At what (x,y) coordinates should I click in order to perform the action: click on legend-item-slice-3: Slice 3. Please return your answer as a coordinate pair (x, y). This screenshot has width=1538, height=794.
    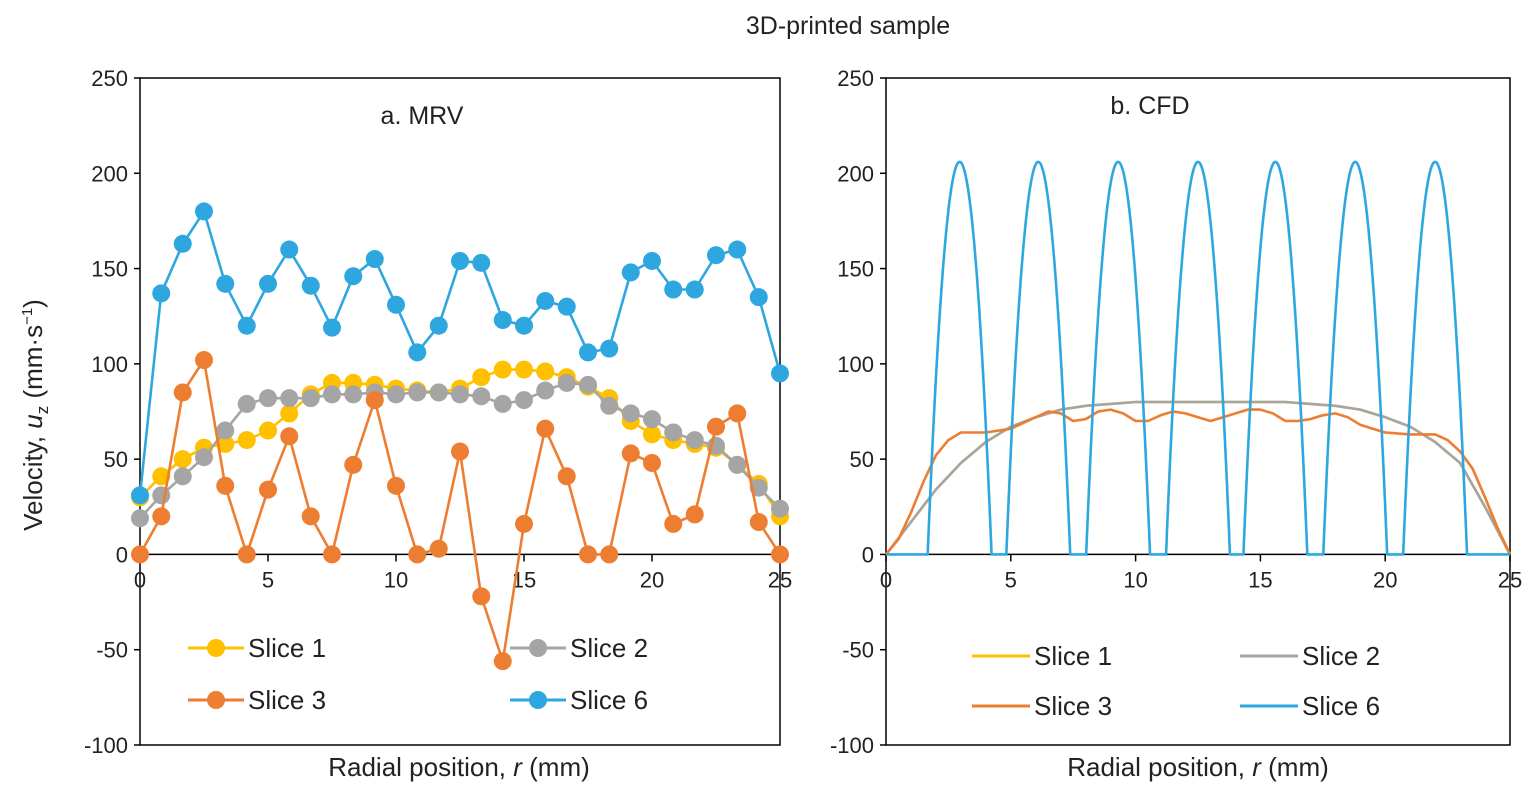
    Looking at the image, I should click on (257, 700).